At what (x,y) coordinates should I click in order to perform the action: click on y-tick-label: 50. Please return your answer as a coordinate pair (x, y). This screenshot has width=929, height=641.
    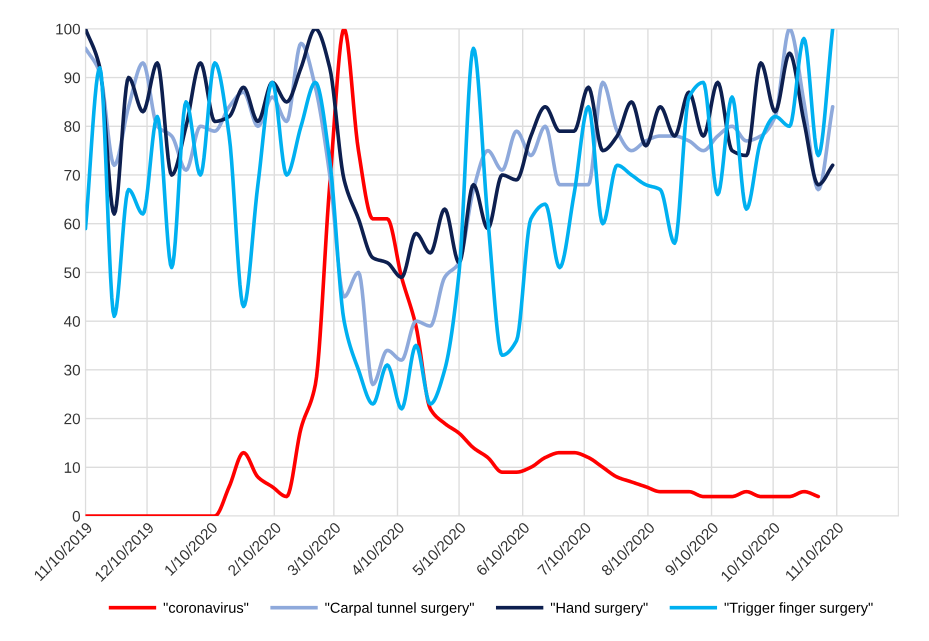
    Looking at the image, I should click on (72, 272).